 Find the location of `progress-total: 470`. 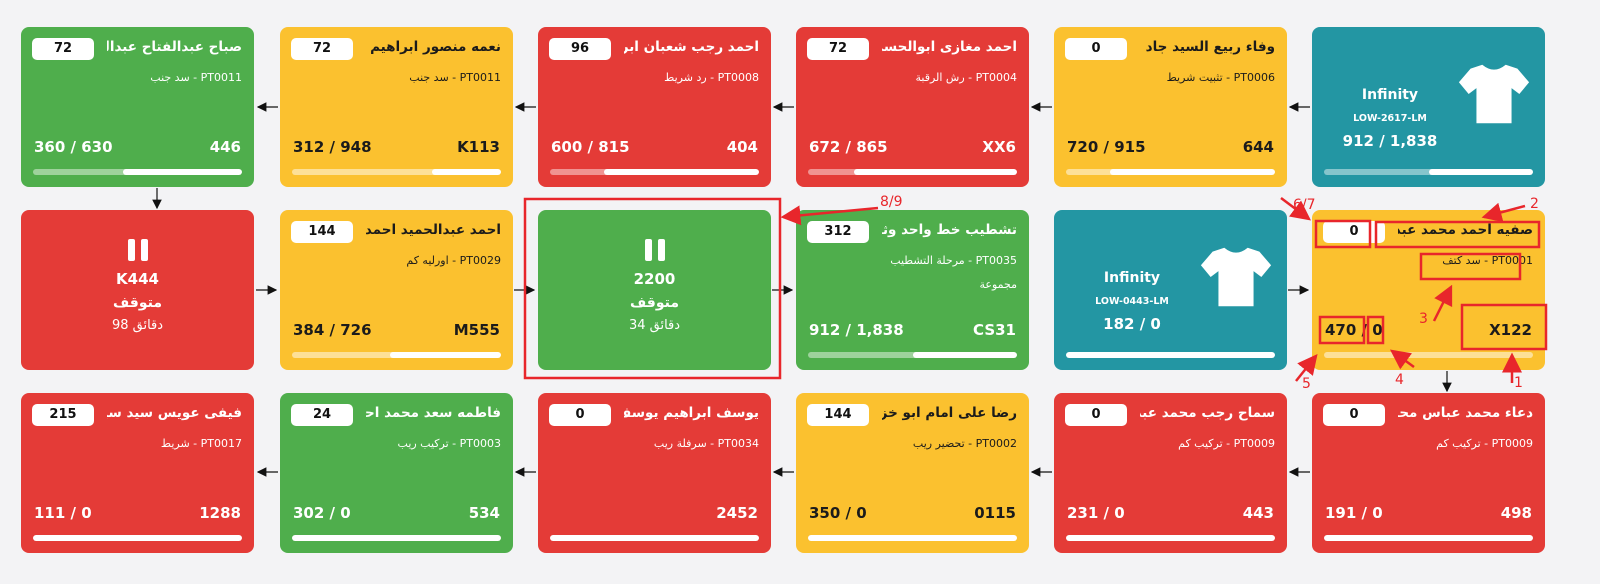

progress-total: 470 is located at coordinates (1341, 330).